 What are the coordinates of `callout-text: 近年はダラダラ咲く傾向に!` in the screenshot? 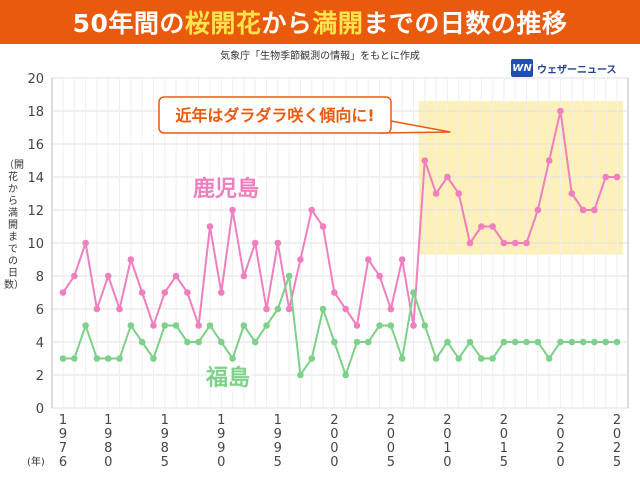 It's located at (274, 115).